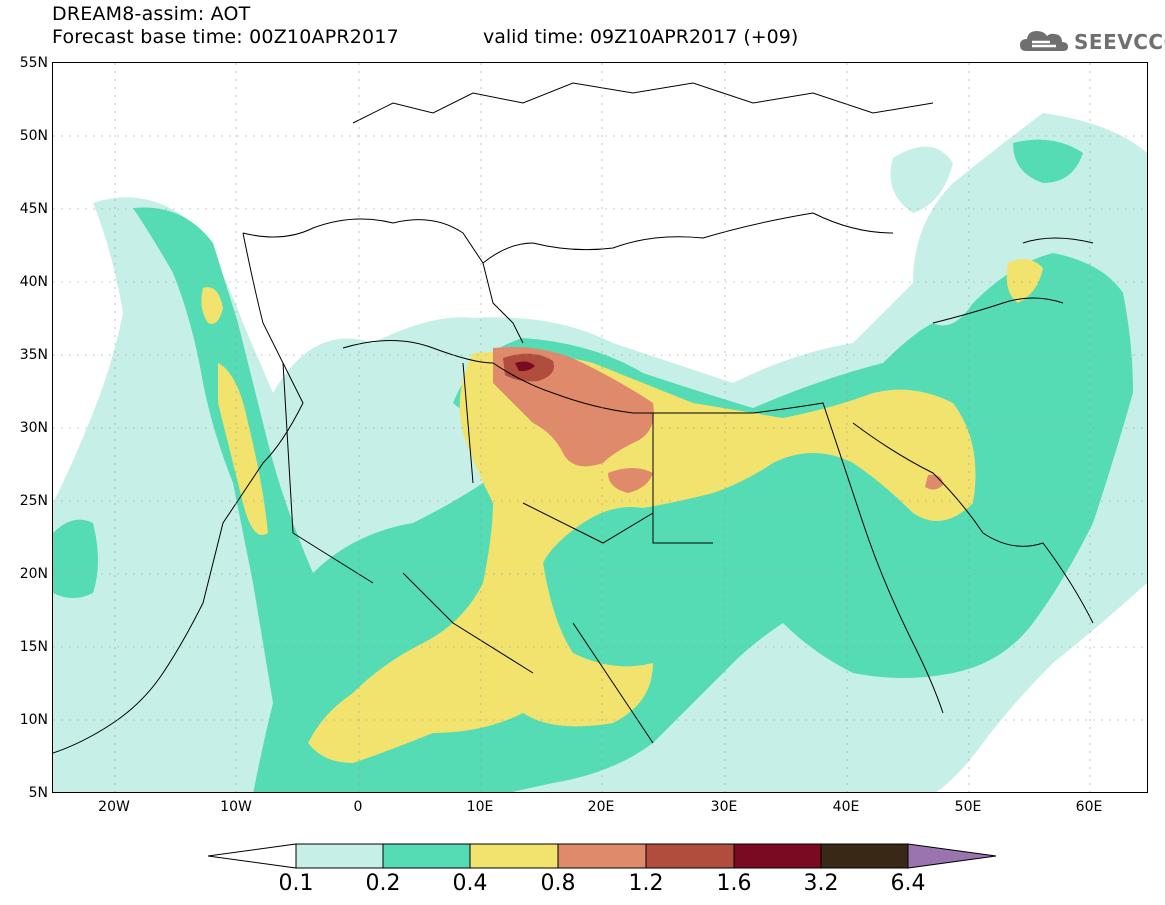 The image size is (1165, 905). What do you see at coordinates (33, 428) in the screenshot?
I see `lat-label-30n: 30N` at bounding box center [33, 428].